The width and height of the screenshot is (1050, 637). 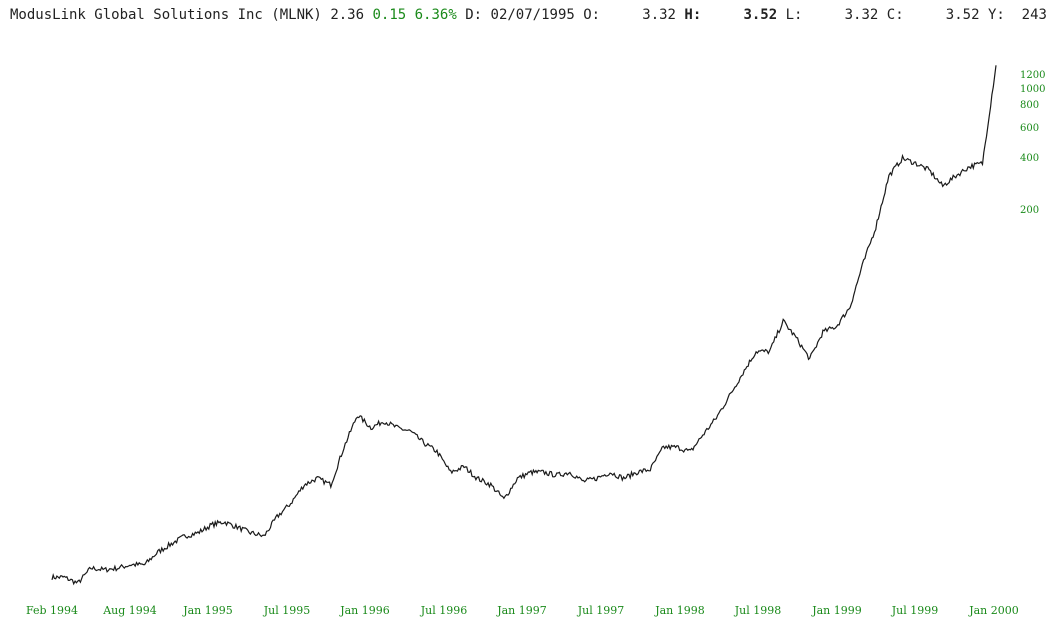 I want to click on high-label: H:, so click(x=693, y=15).